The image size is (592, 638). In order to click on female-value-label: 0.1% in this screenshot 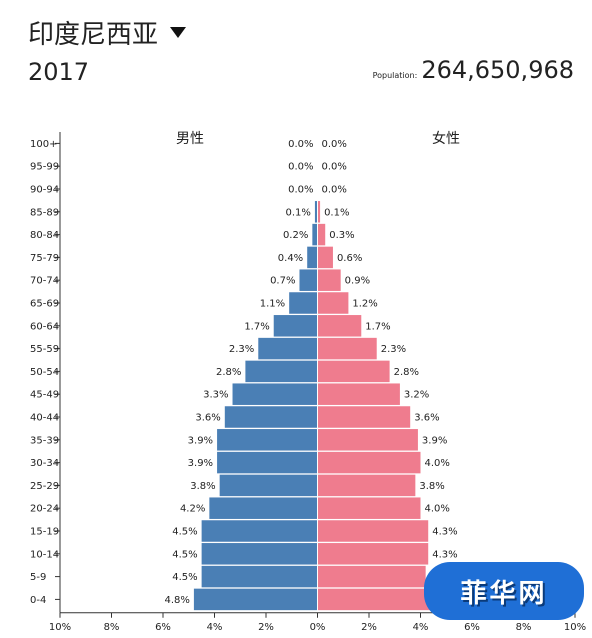, I will do `click(336, 212)`.